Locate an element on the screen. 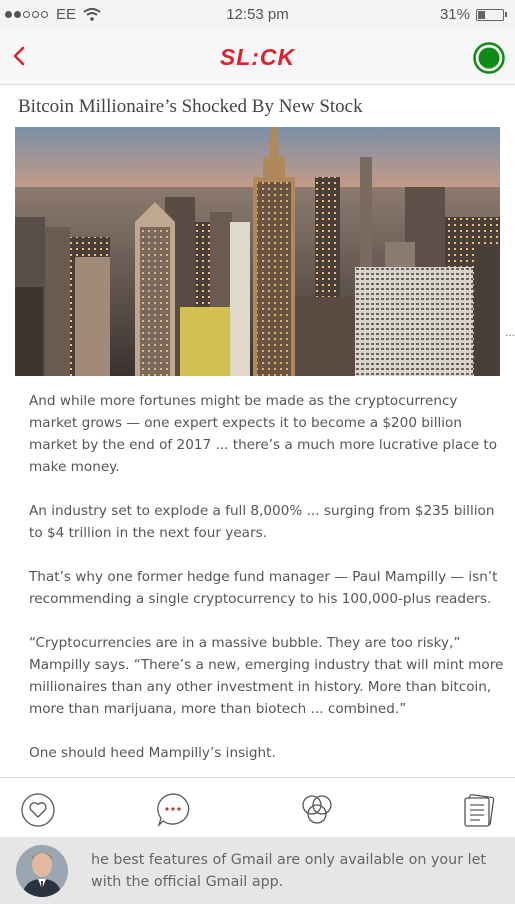 The height and width of the screenshot is (904, 515). nav-bar: SL:CK is located at coordinates (257, 57).